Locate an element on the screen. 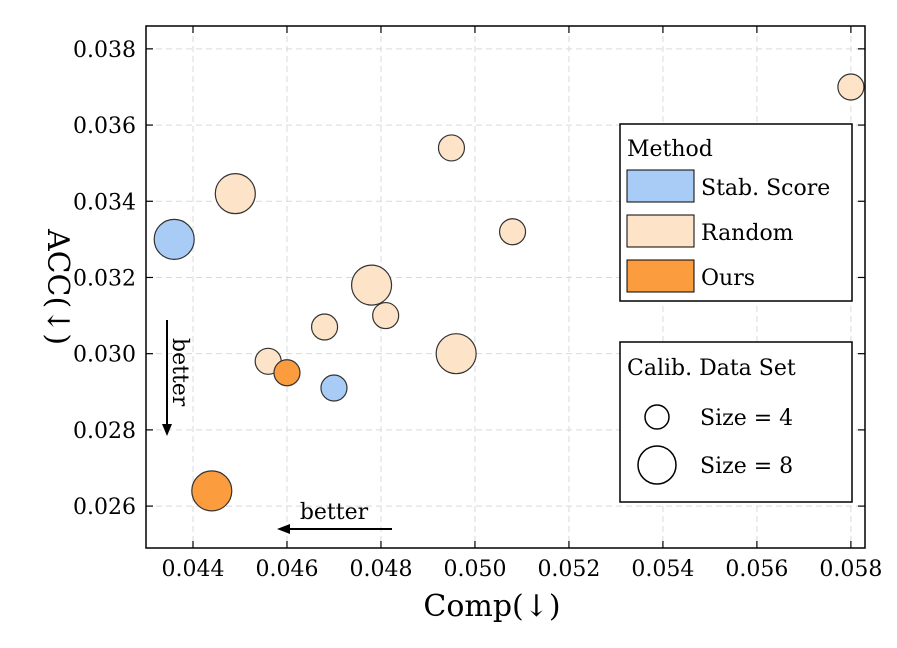 Image resolution: width=897 pixels, height=648 pixels. y-tick-label: 0.026 is located at coordinates (104, 507).